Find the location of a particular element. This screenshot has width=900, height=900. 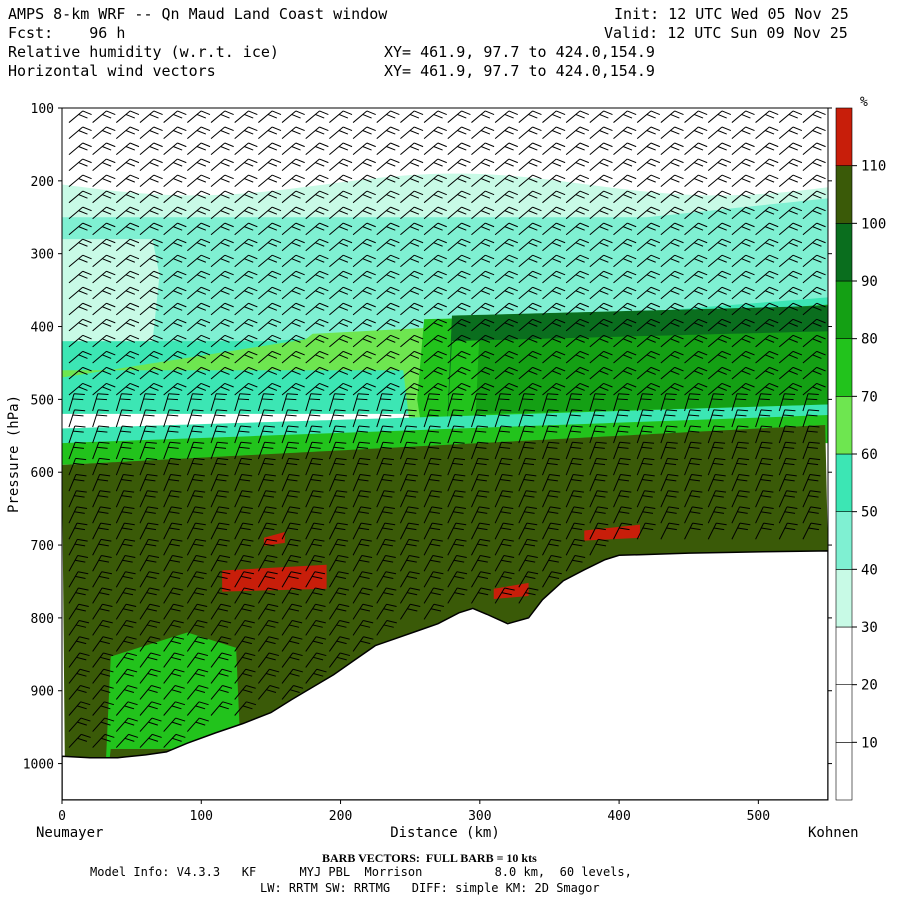

x-tick-label: 500 is located at coordinates (758, 816).